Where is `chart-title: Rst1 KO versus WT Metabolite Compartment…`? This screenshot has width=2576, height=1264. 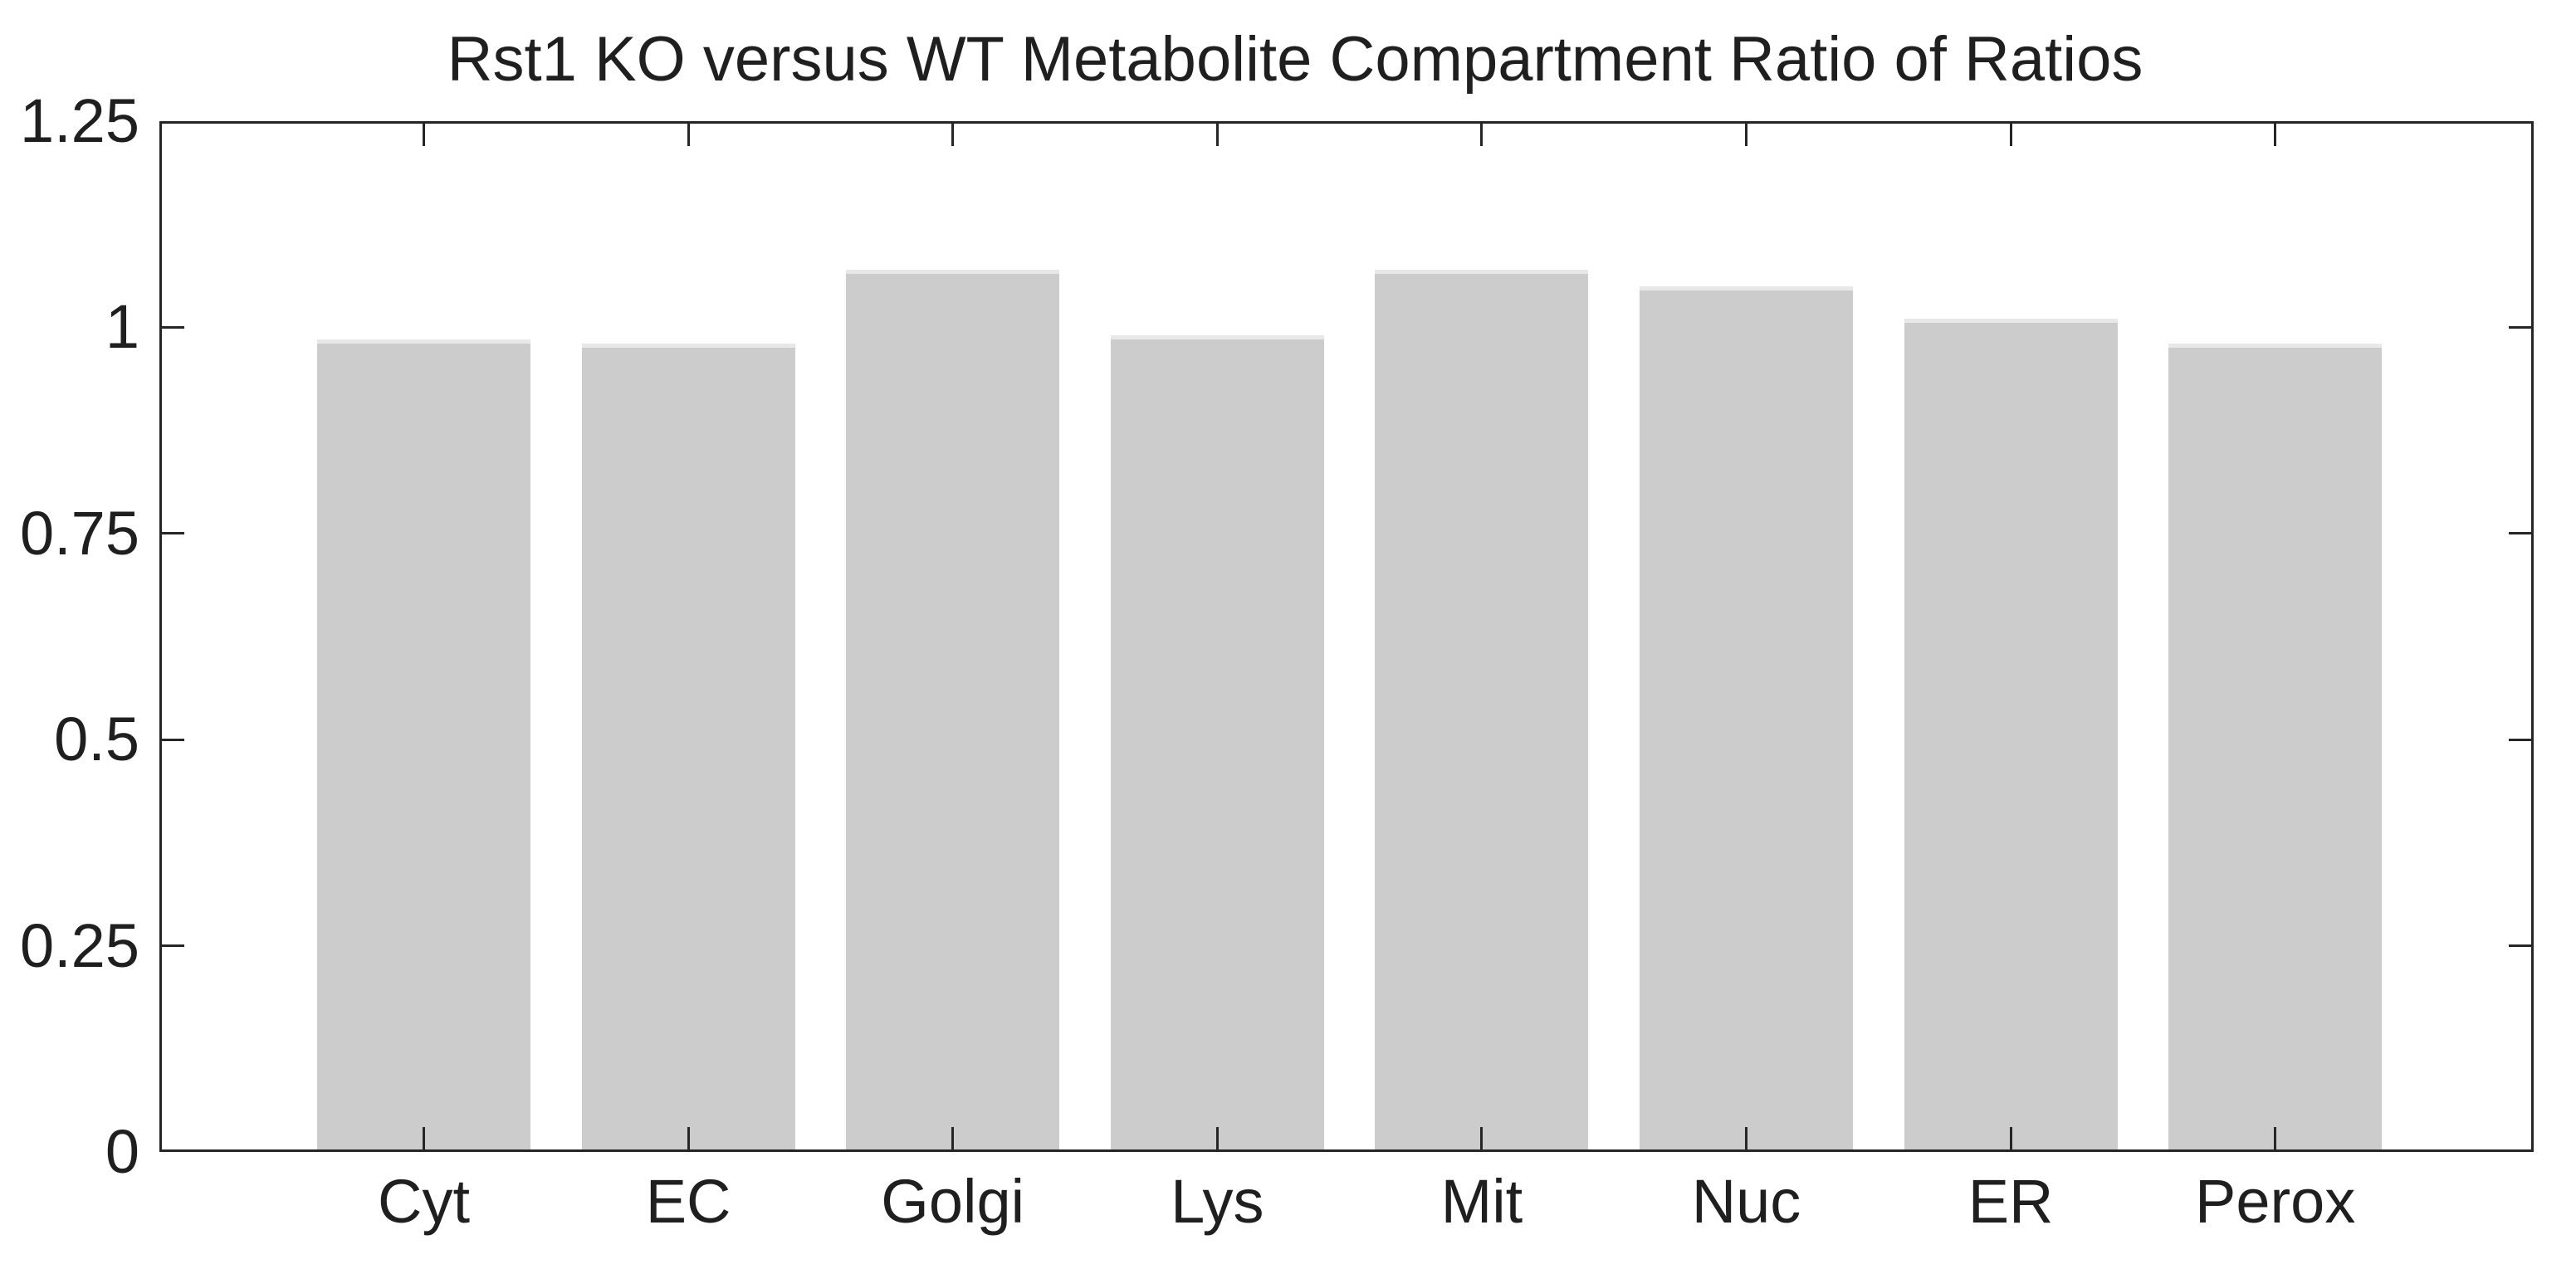 chart-title: Rst1 KO versus WT Metabolite Compartment… is located at coordinates (1295, 60).